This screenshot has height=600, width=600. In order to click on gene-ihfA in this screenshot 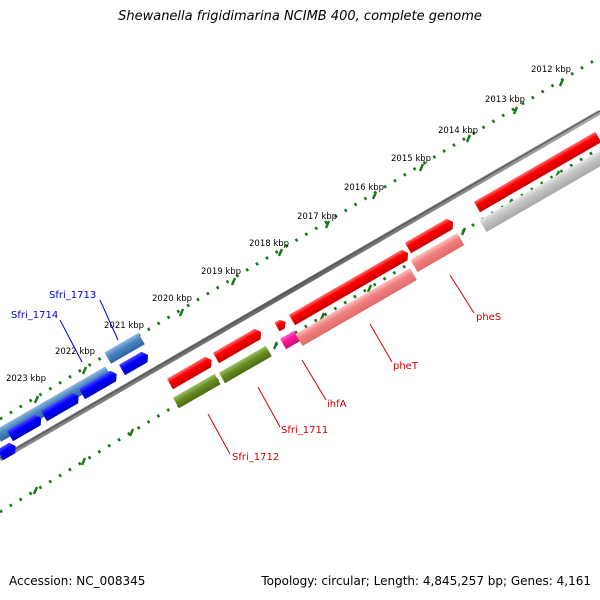, I will do `click(290, 340)`.